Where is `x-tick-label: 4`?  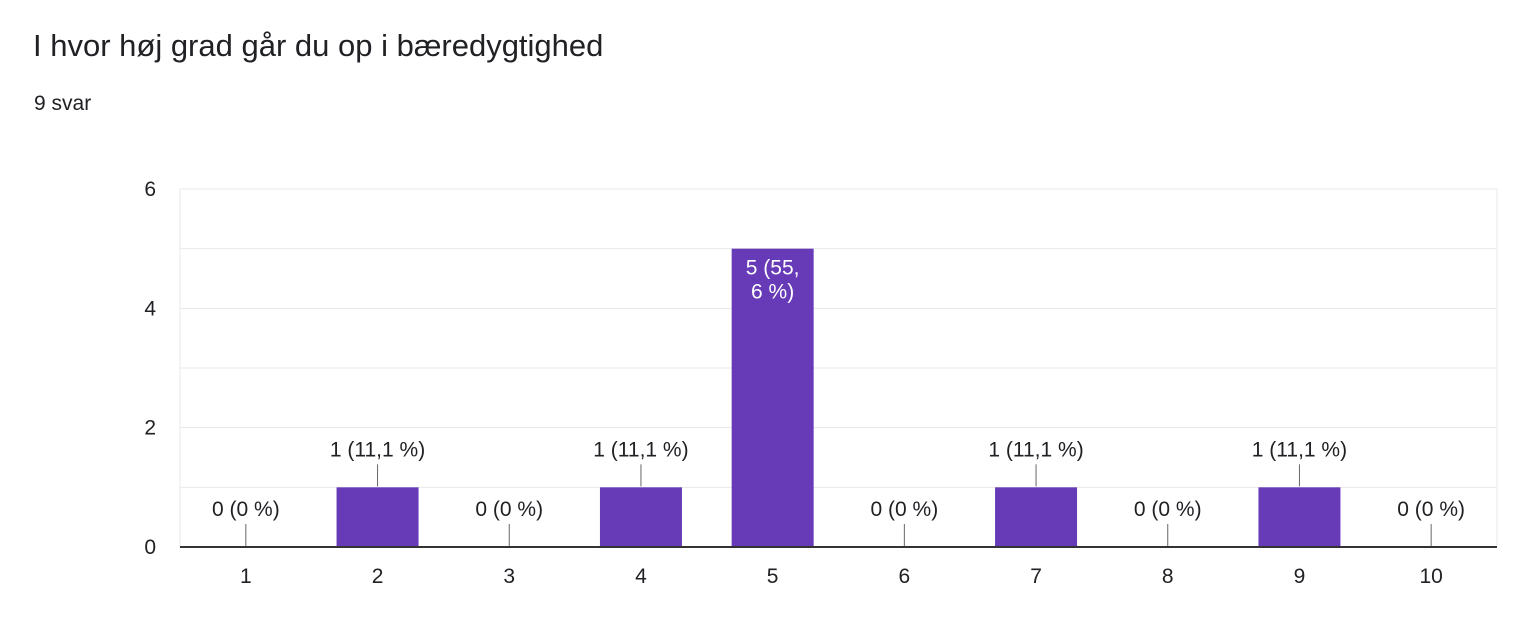
x-tick-label: 4 is located at coordinates (641, 576).